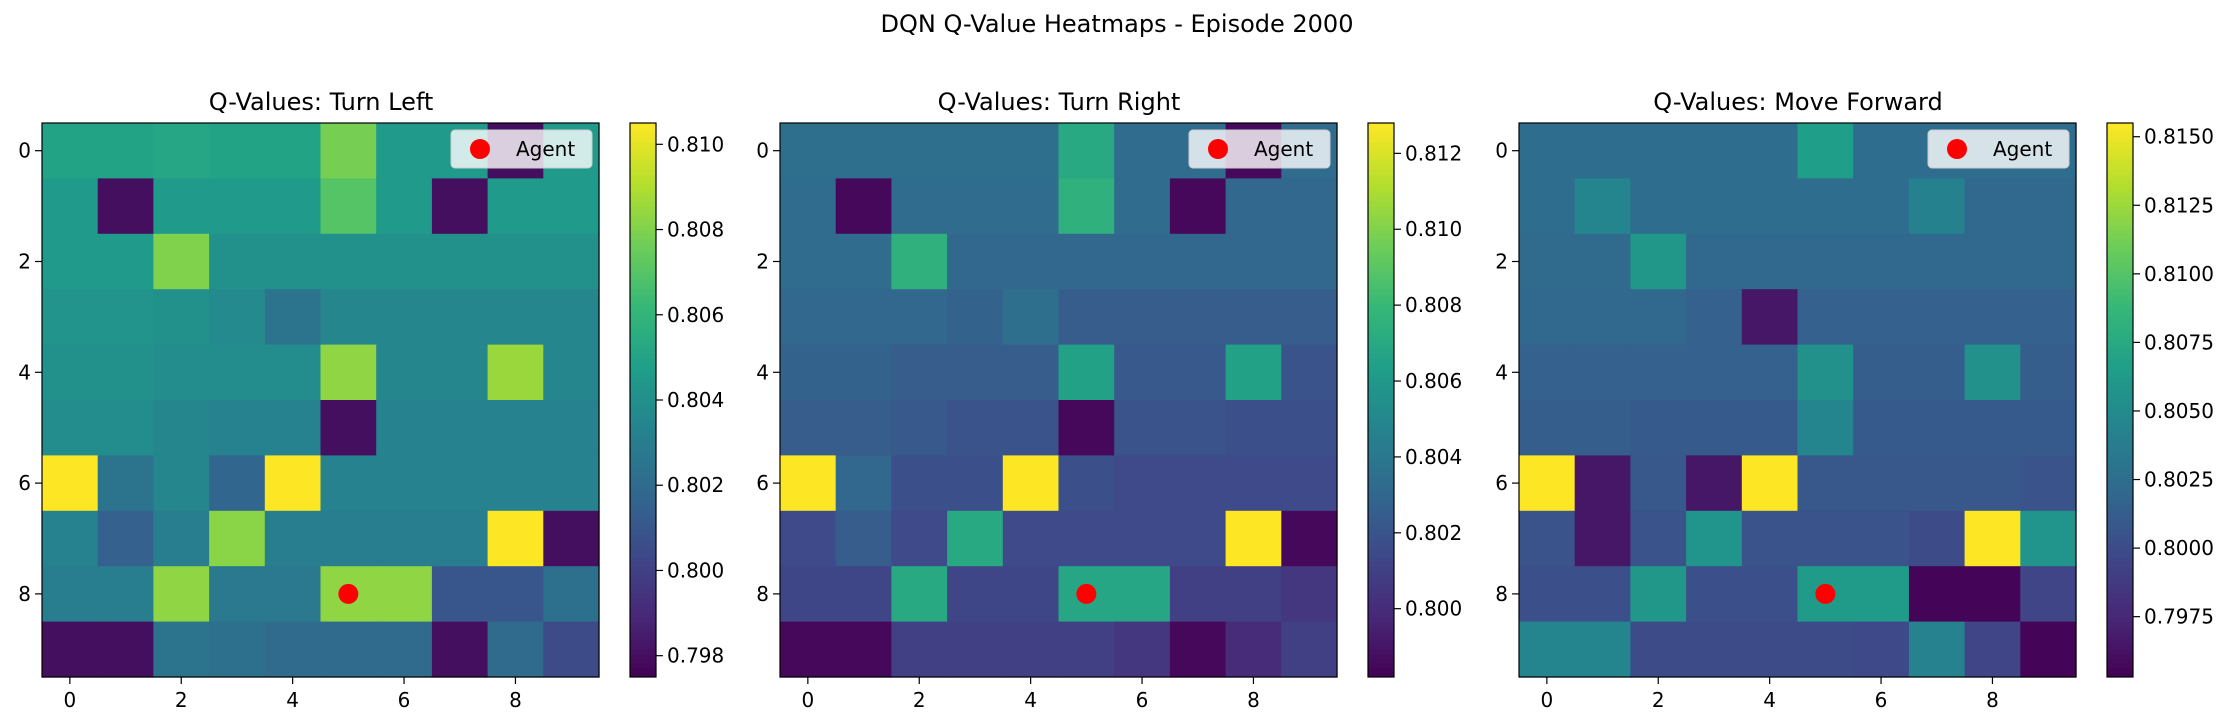 The image size is (2235, 726). What do you see at coordinates (695, 230) in the screenshot?
I see `colorbar-tick-label: 0.808` at bounding box center [695, 230].